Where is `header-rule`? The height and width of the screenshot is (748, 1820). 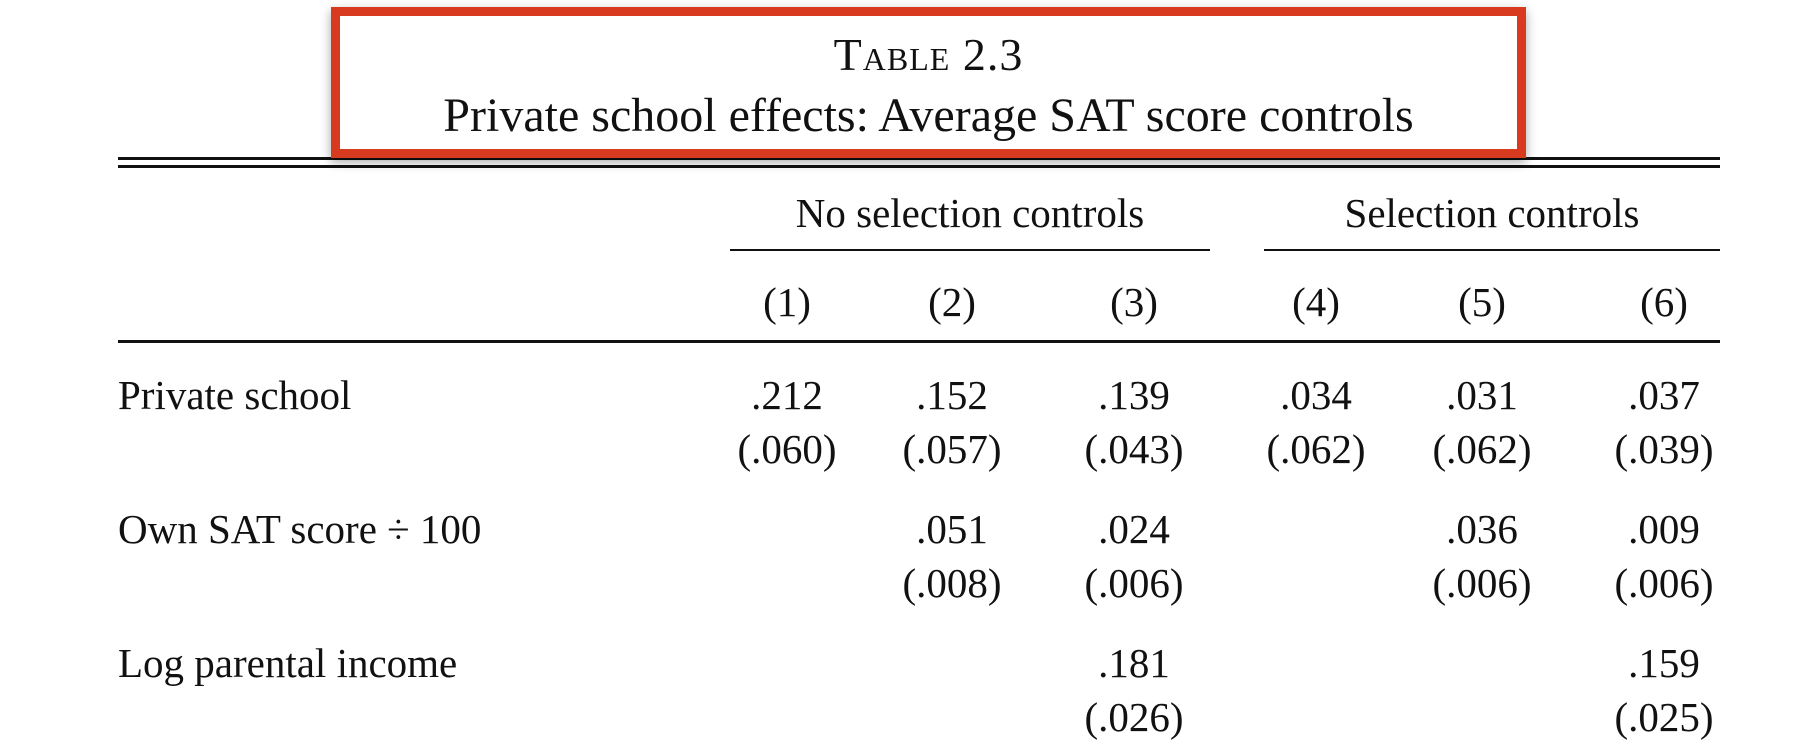 header-rule is located at coordinates (919, 341).